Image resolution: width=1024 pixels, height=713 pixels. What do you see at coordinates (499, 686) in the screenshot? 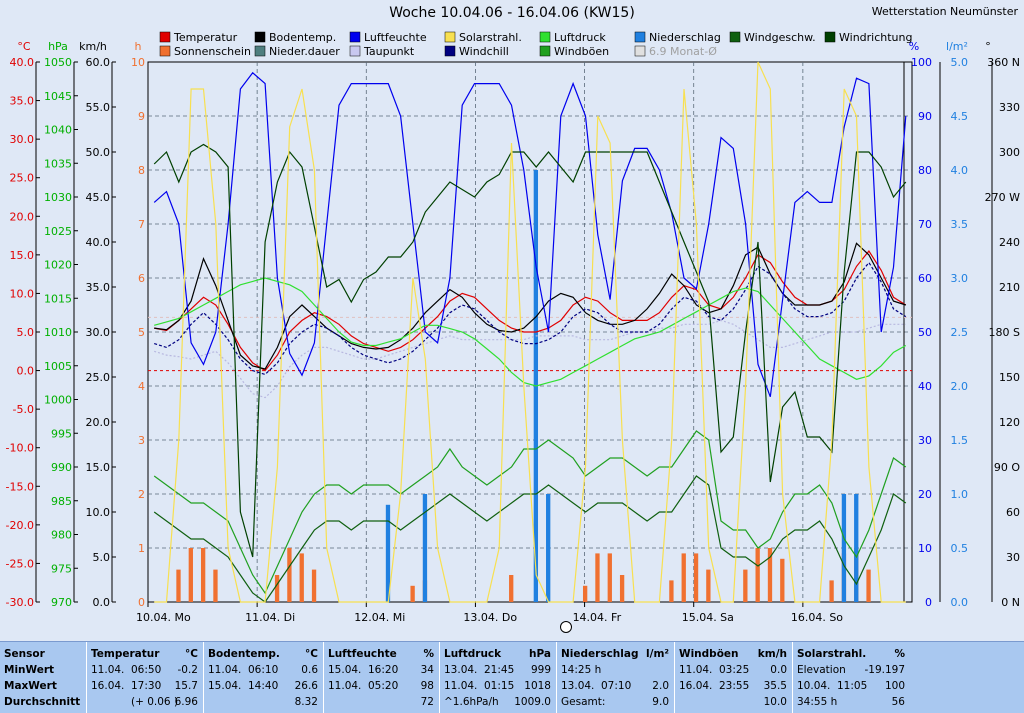
I see `stats-cell-time: 01:15` at bounding box center [499, 686].